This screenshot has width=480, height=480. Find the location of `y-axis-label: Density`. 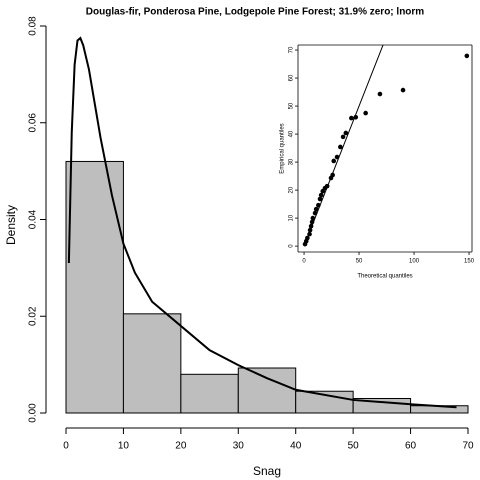

y-axis-label: Density is located at coordinates (11, 225).